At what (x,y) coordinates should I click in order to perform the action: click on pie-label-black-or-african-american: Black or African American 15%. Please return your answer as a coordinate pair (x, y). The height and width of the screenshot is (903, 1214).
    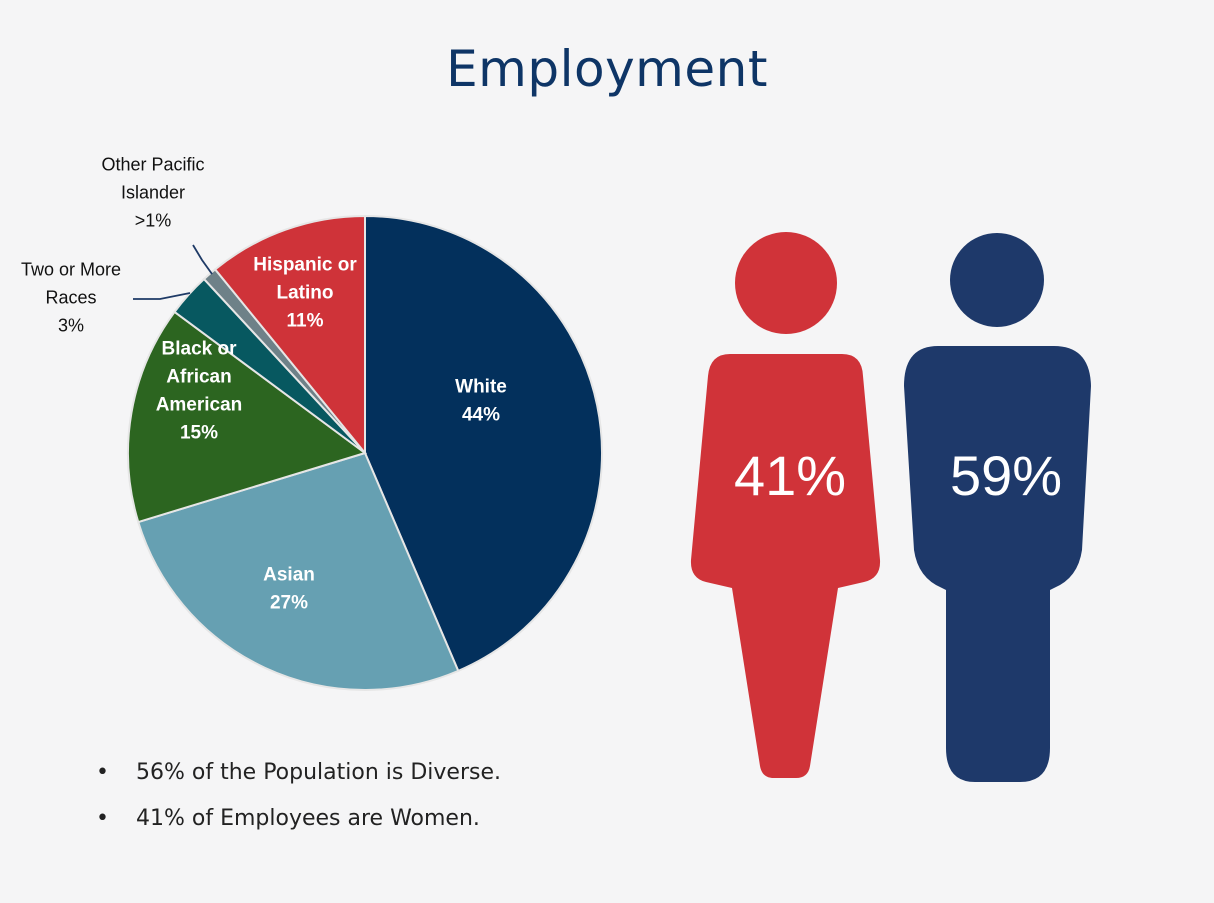
    Looking at the image, I should click on (199, 391).